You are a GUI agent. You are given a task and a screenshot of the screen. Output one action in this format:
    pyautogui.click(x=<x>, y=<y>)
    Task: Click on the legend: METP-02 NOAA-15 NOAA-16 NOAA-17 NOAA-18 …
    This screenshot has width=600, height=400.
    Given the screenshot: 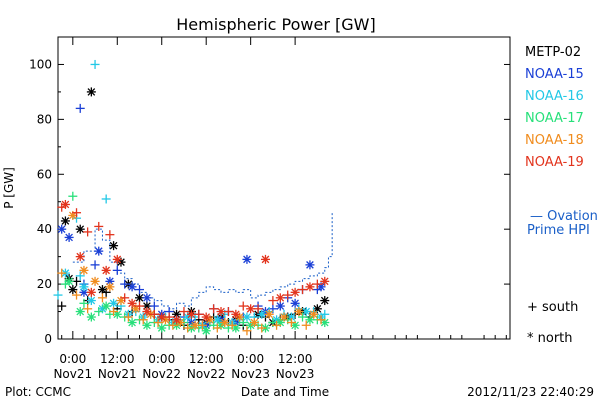 What is the action you would take?
    pyautogui.click(x=561, y=195)
    